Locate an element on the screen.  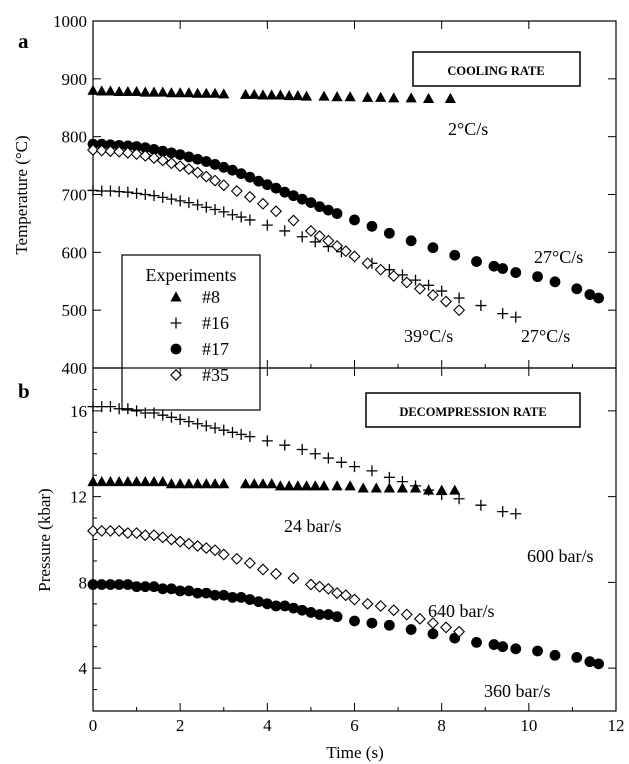
cooling-rate-box is located at coordinates (496, 69).